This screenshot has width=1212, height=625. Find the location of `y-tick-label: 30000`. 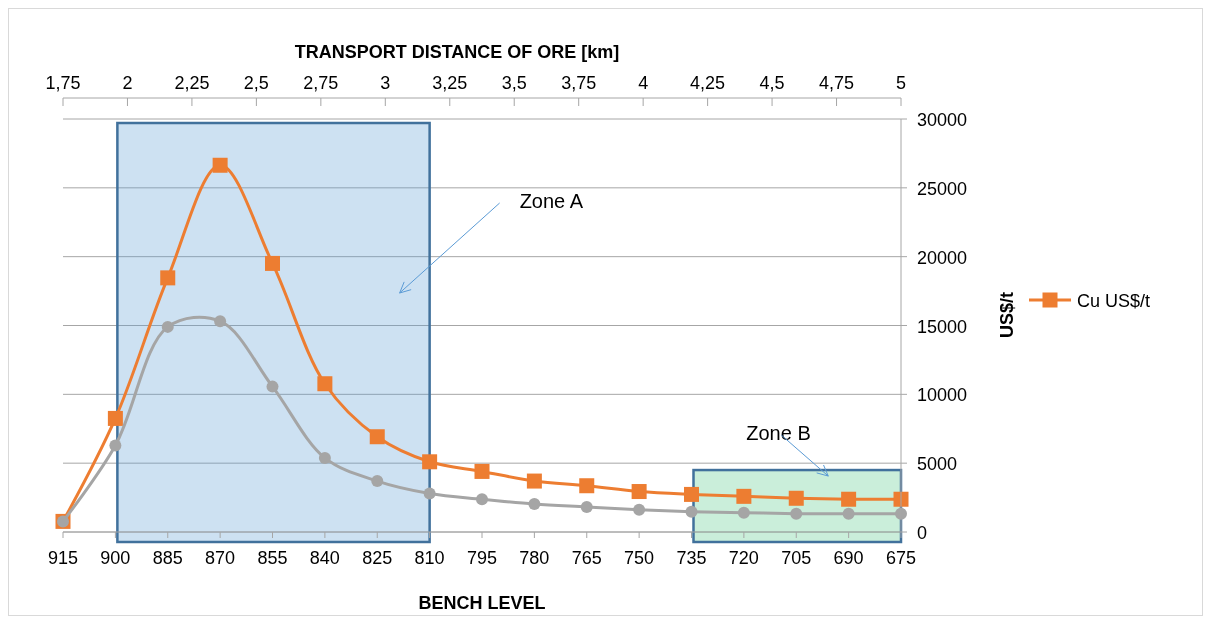

y-tick-label: 30000 is located at coordinates (942, 120).